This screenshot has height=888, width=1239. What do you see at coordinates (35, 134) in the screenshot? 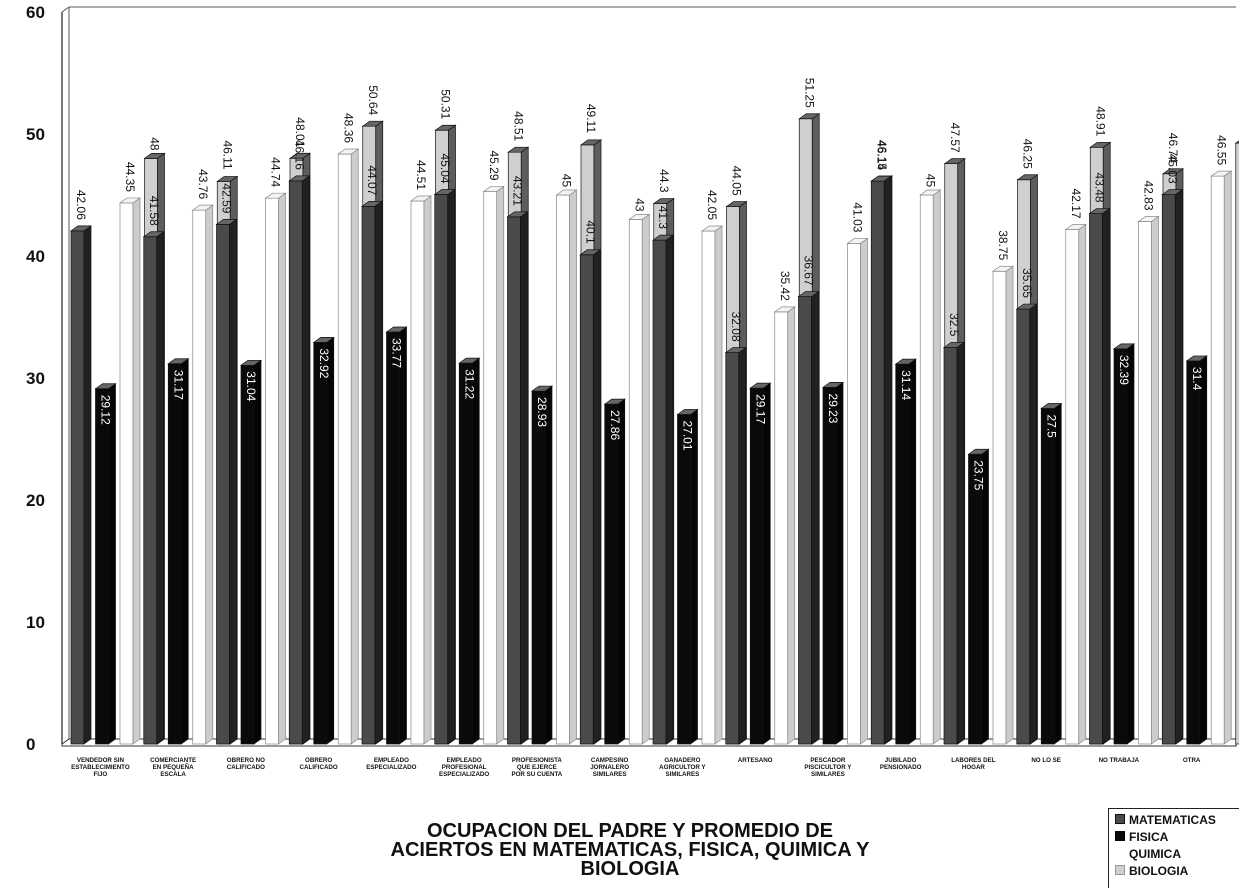
I see `y-tick-label: 50` at bounding box center [35, 134].